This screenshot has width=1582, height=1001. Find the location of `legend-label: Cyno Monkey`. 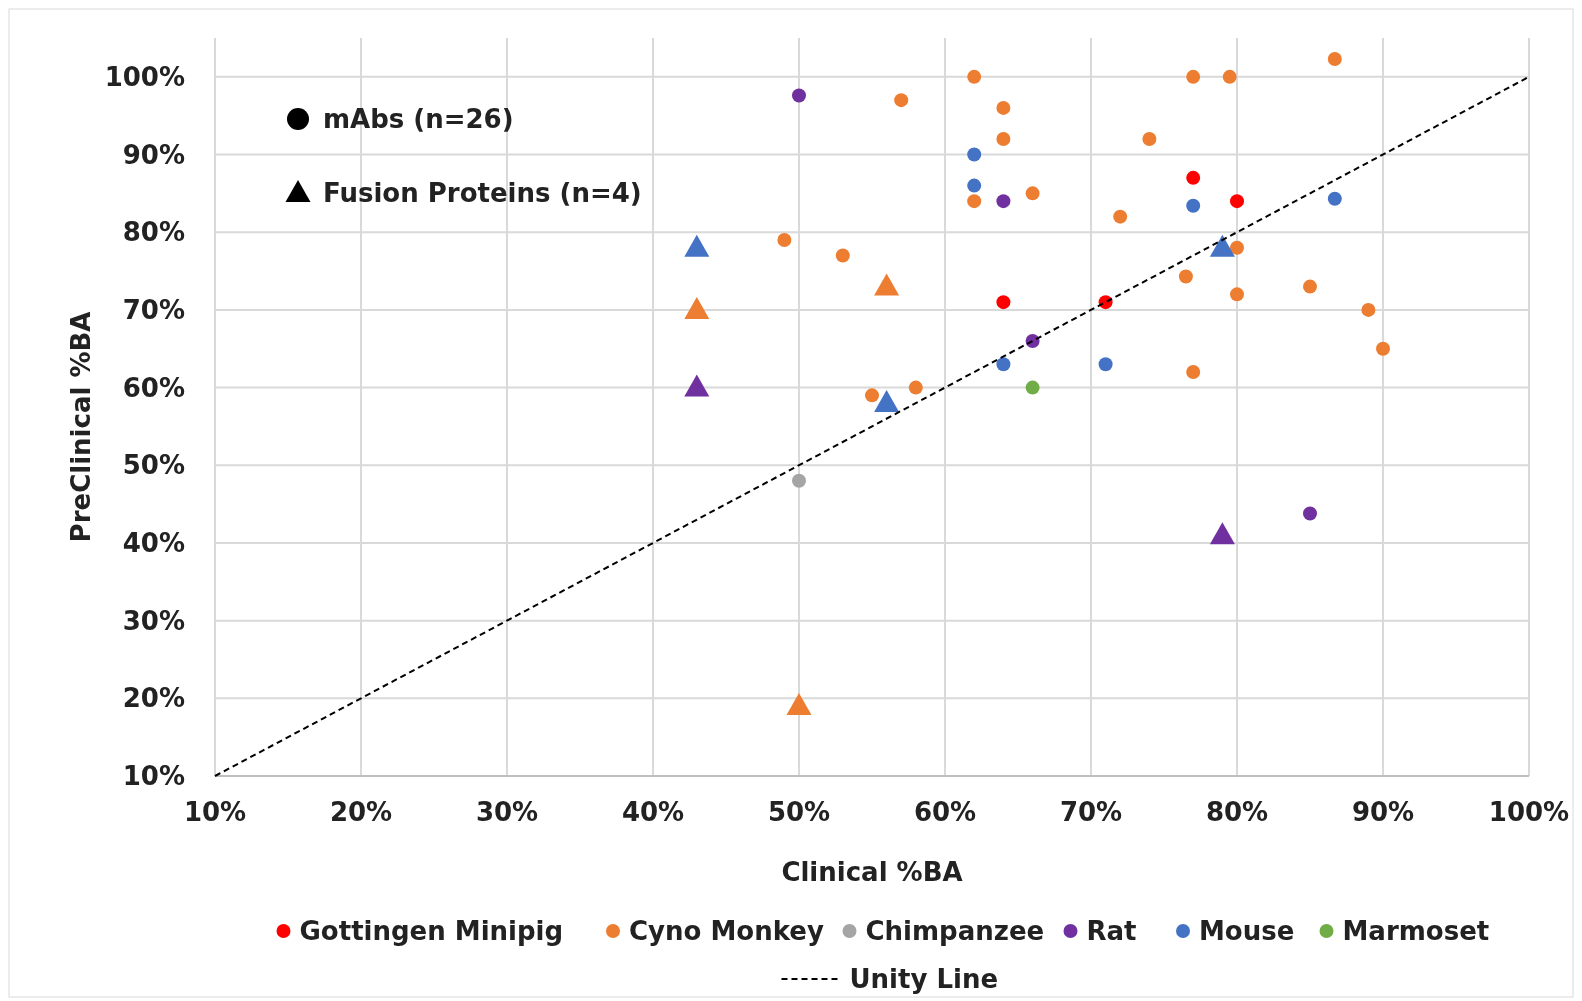

legend-label: Cyno Monkey is located at coordinates (726, 931).